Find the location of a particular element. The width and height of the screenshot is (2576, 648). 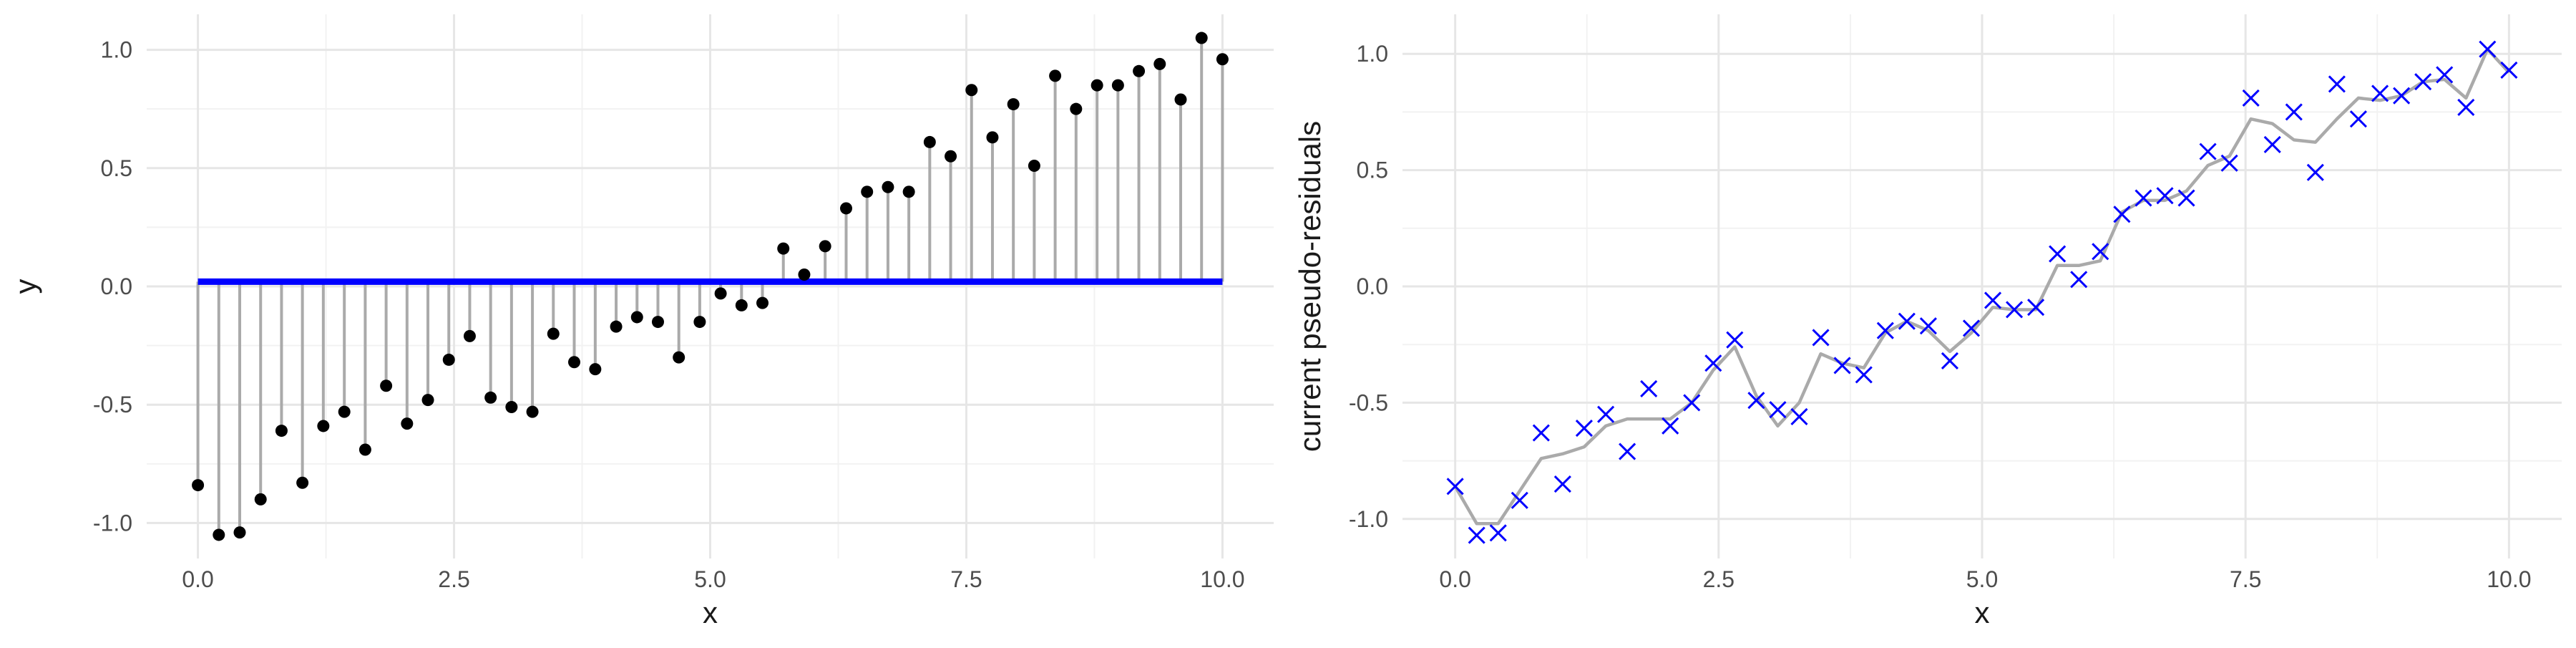

x-tick-label: 0.0 is located at coordinates (197, 579).